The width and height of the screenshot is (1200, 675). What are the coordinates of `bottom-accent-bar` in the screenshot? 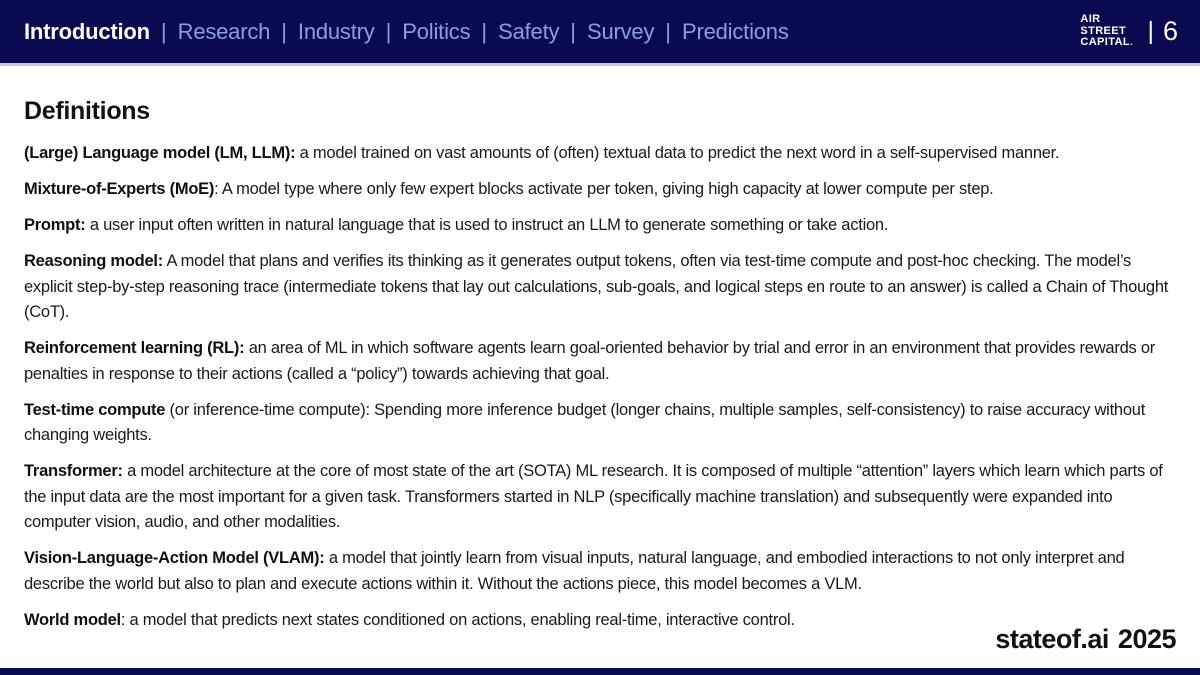 It's located at (600, 671).